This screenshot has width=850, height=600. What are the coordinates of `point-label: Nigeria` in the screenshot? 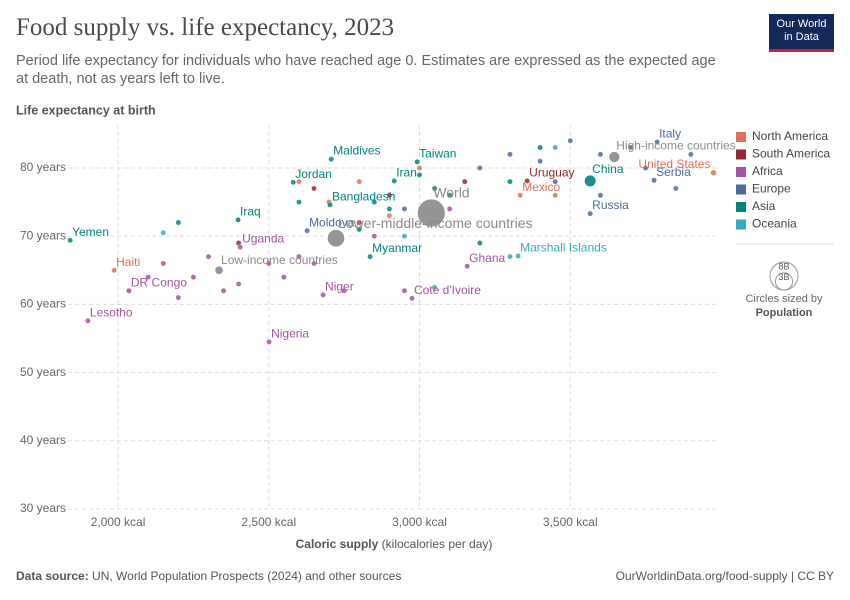 It's located at (290, 333).